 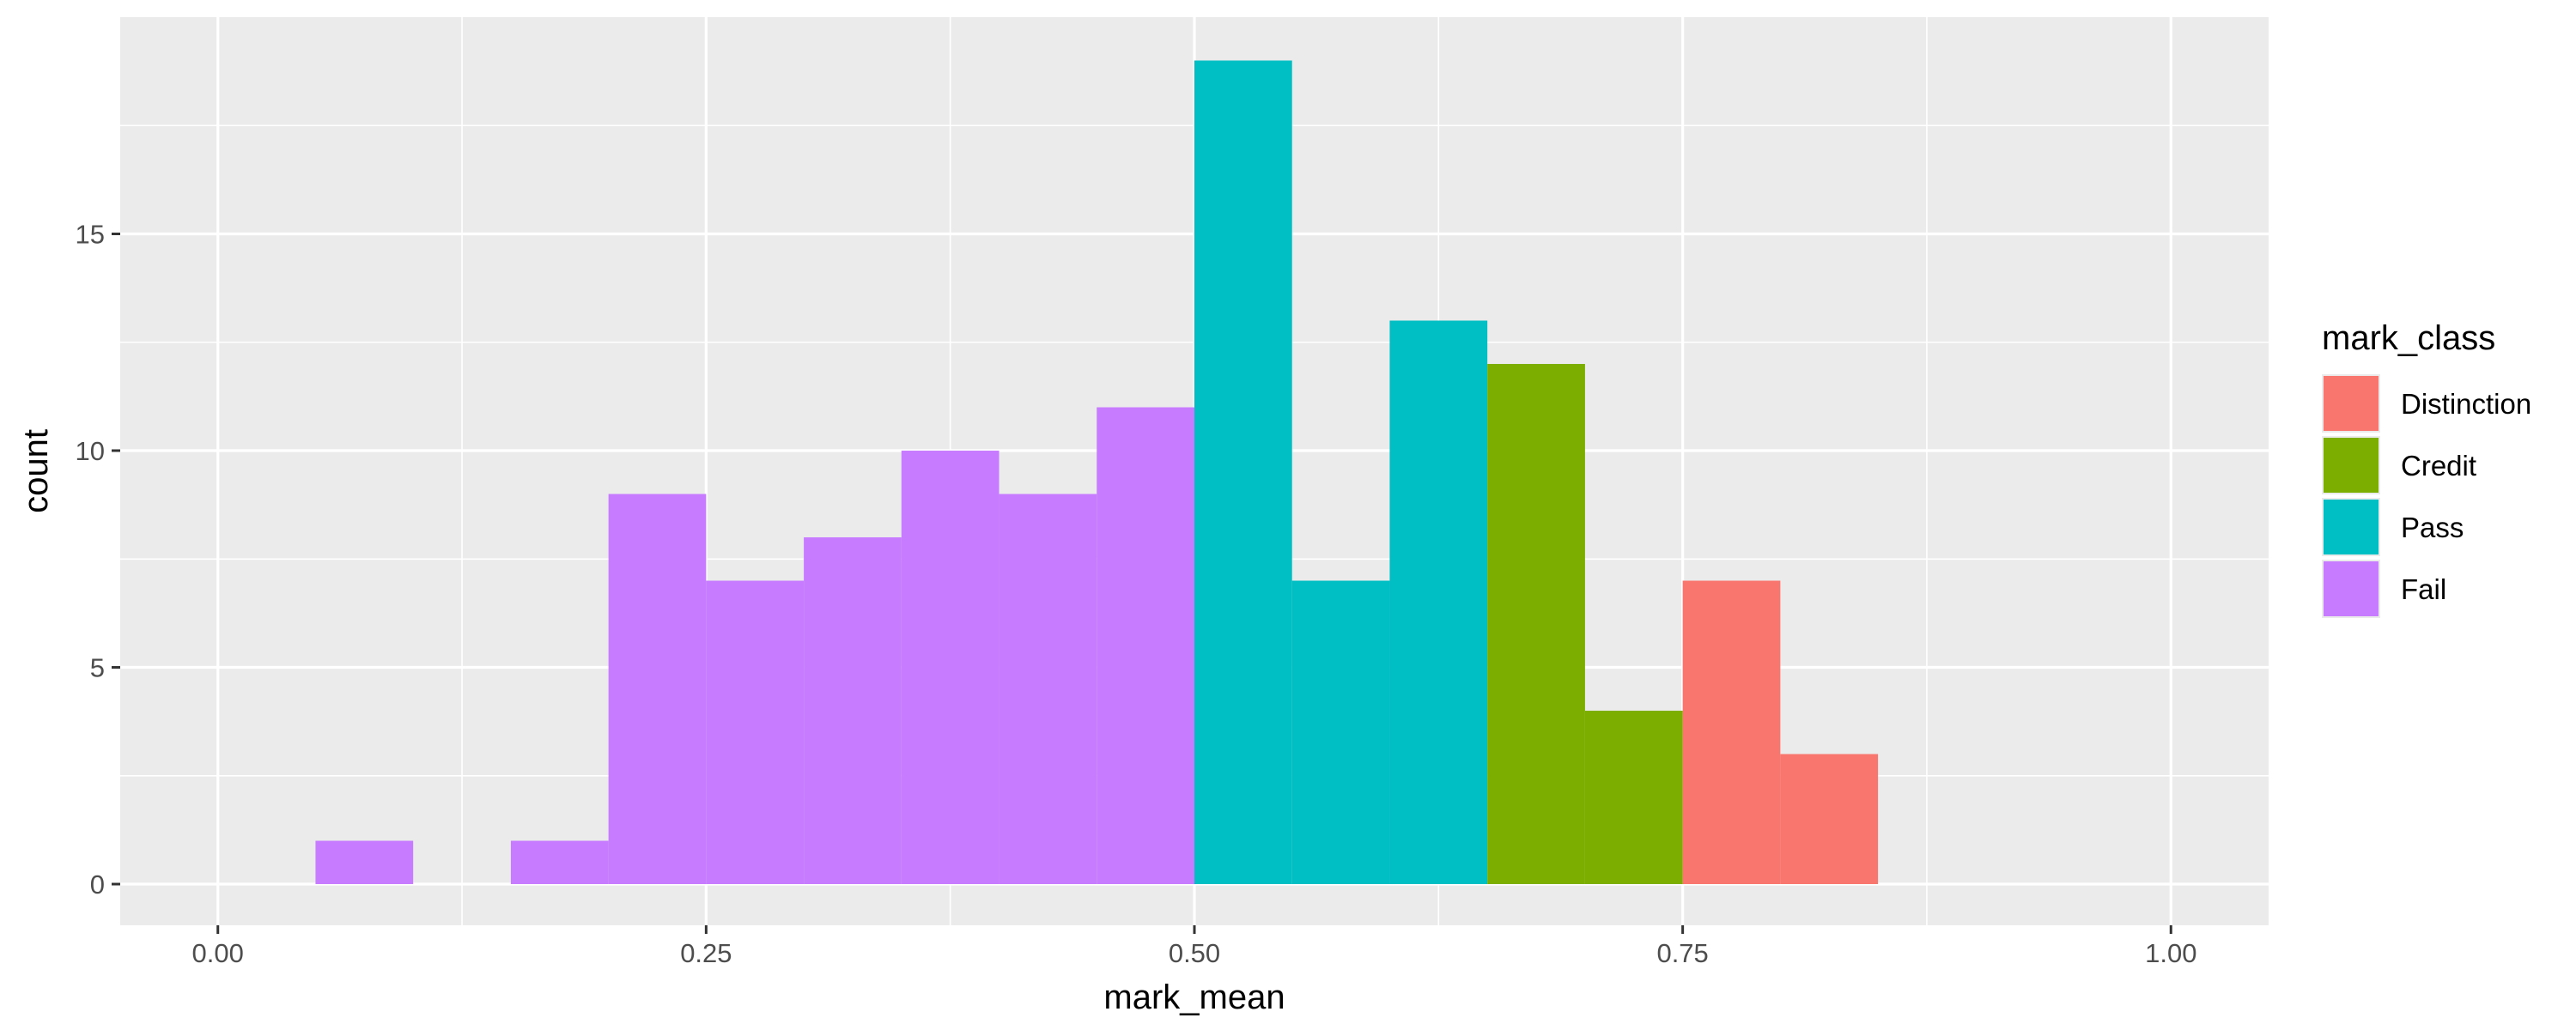 What do you see at coordinates (706, 953) in the screenshot?
I see `x-tick-label: 0.25` at bounding box center [706, 953].